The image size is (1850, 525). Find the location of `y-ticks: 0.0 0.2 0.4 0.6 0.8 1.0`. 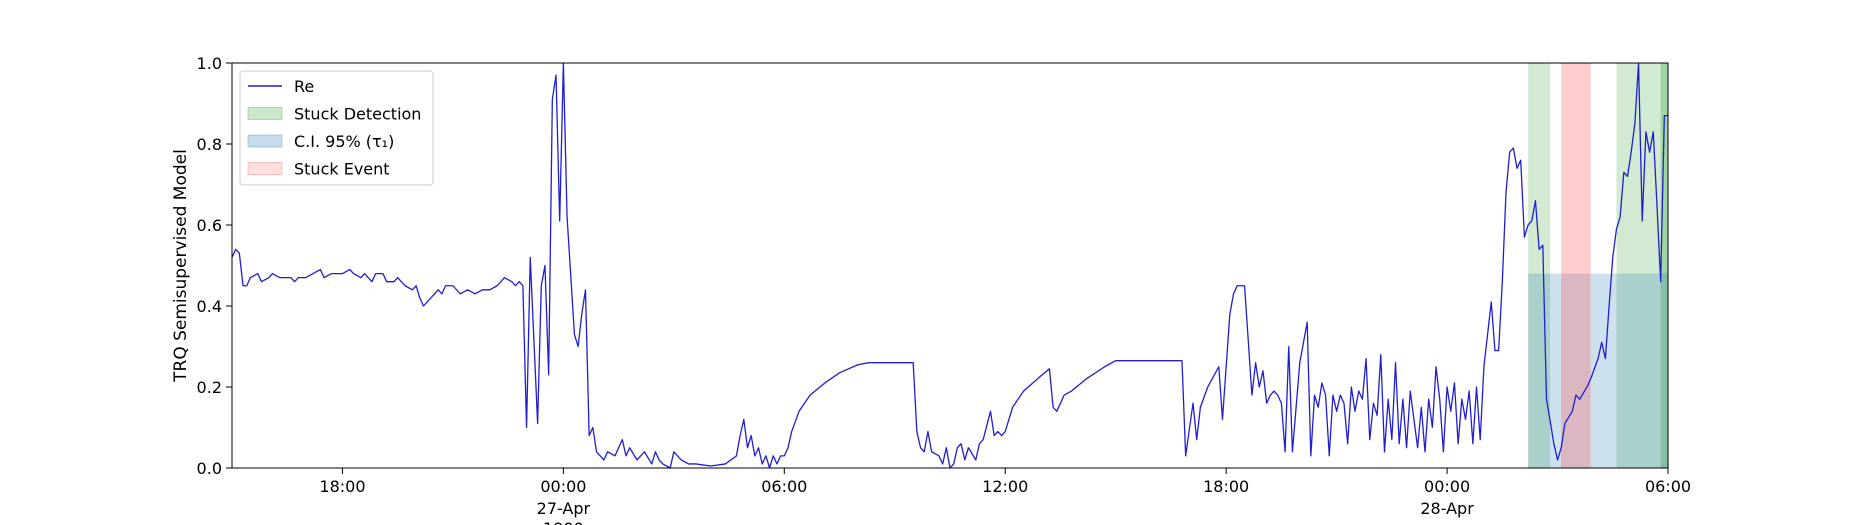

y-ticks: 0.0 0.2 0.4 0.6 0.8 1.0 is located at coordinates (214, 266).